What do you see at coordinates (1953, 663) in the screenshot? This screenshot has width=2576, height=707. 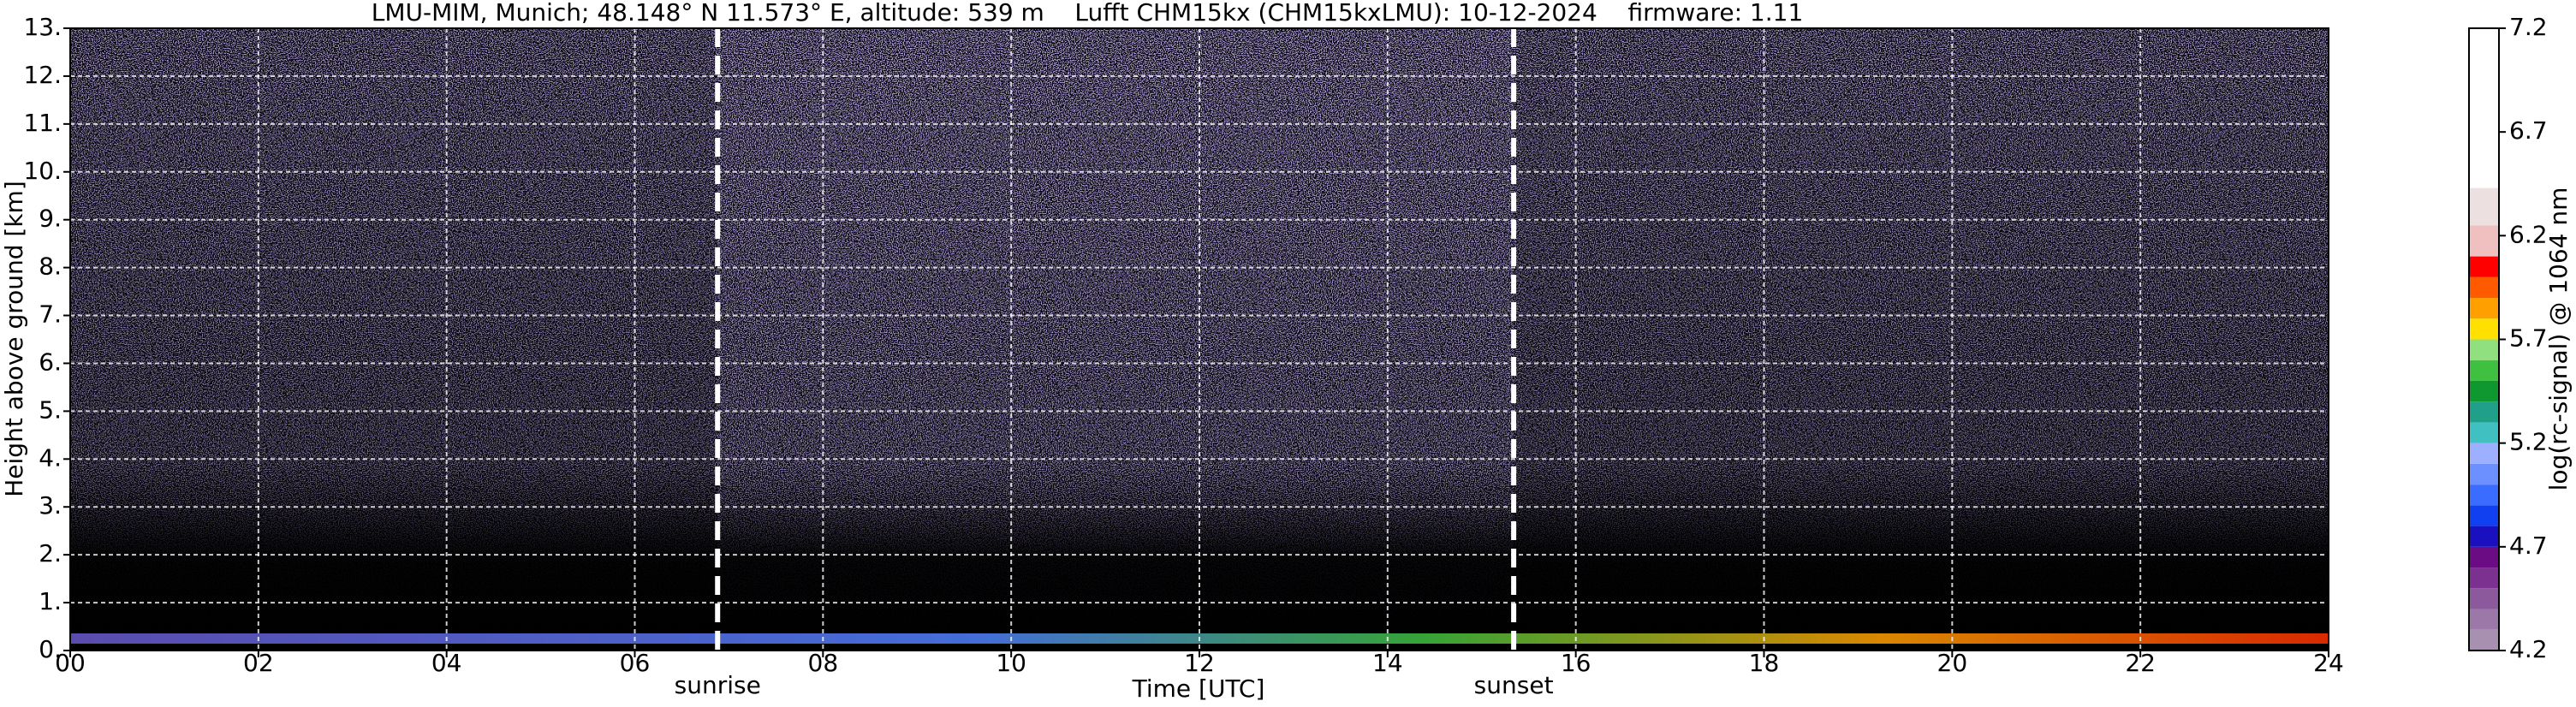 I see `x-tick-label: 20` at bounding box center [1953, 663].